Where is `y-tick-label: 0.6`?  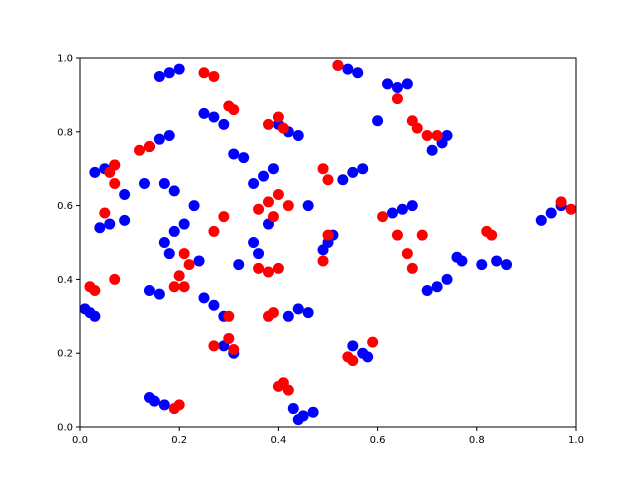 y-tick-label: 0.6 is located at coordinates (65, 206).